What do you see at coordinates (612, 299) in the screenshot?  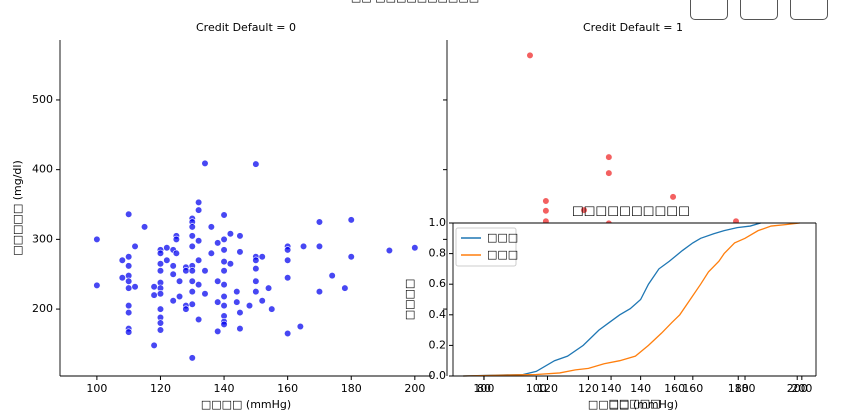 I see `ecdf-line` at bounding box center [612, 299].